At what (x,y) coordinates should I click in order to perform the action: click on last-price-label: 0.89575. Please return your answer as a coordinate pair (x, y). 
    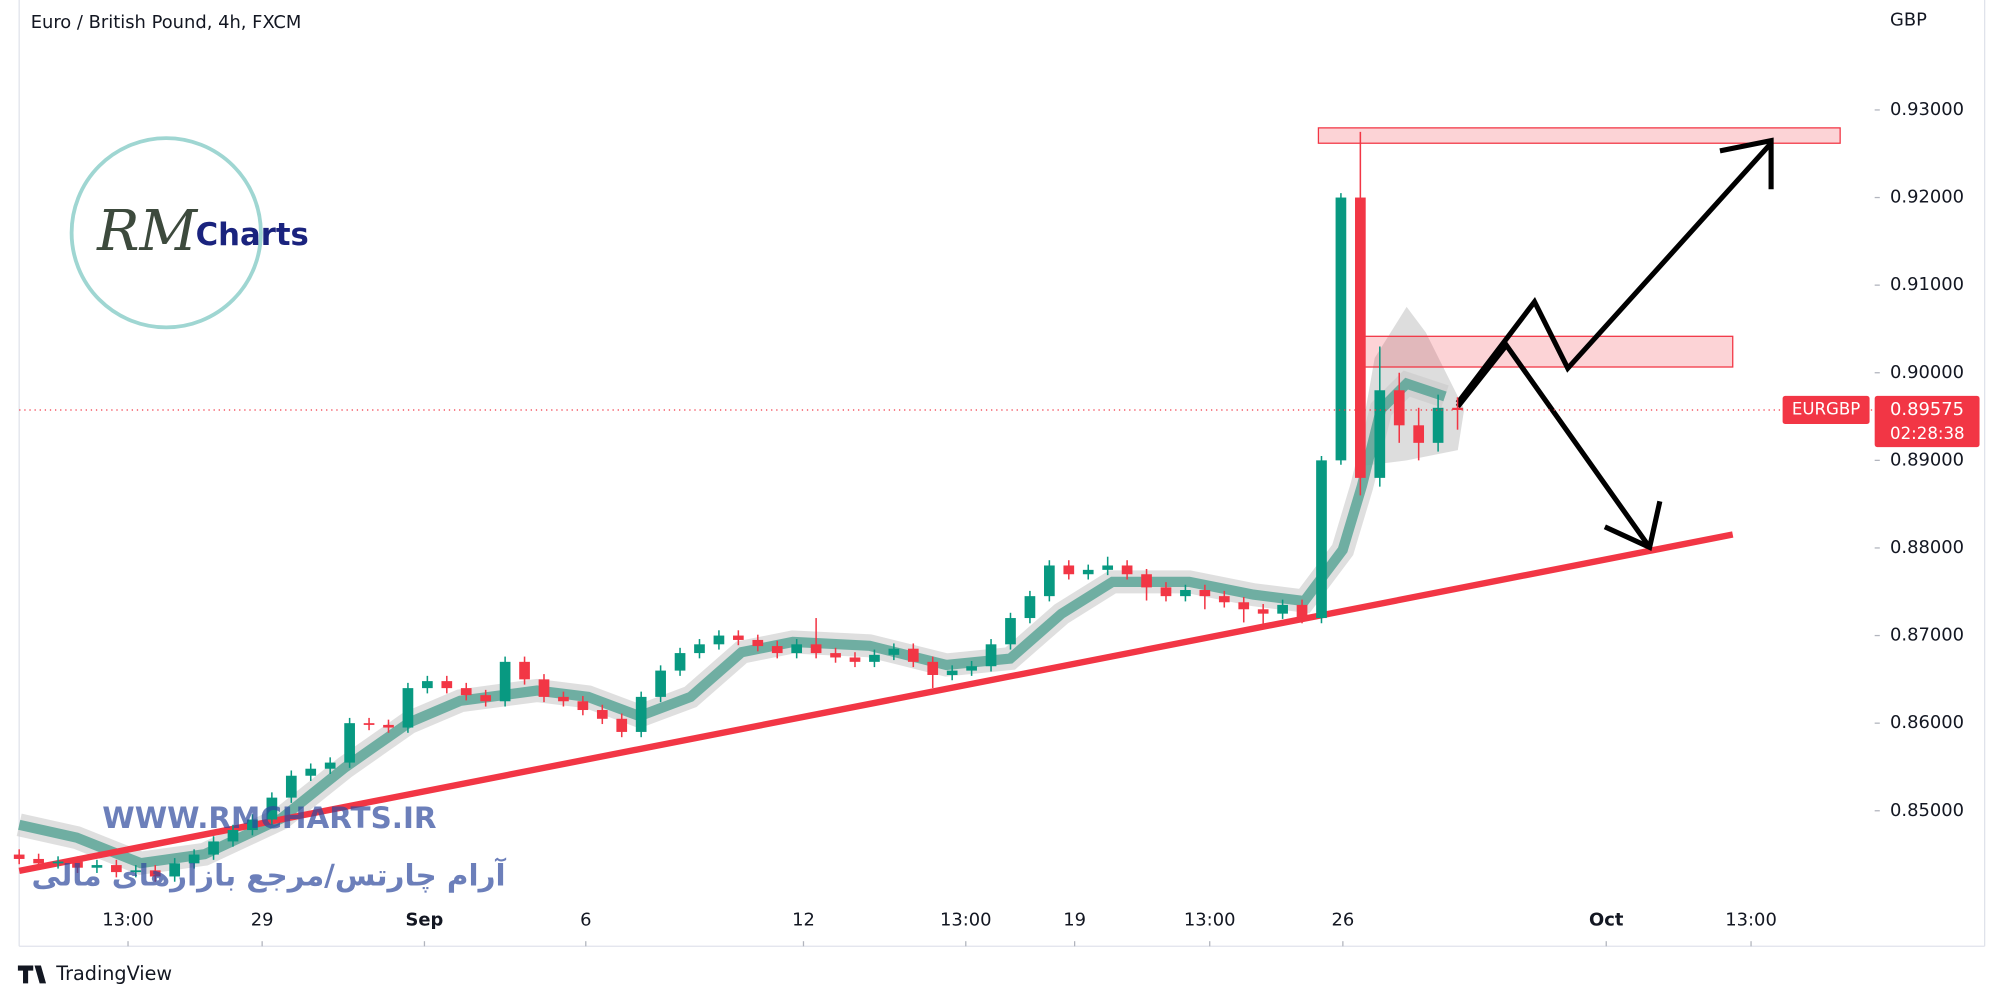
    Looking at the image, I should click on (1927, 409).